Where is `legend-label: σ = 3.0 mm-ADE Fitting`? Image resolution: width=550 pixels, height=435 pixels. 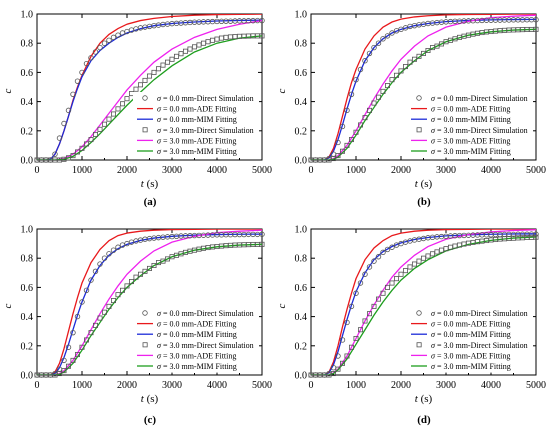
legend-label: σ = 3.0 mm-ADE Fitting is located at coordinates (196, 140).